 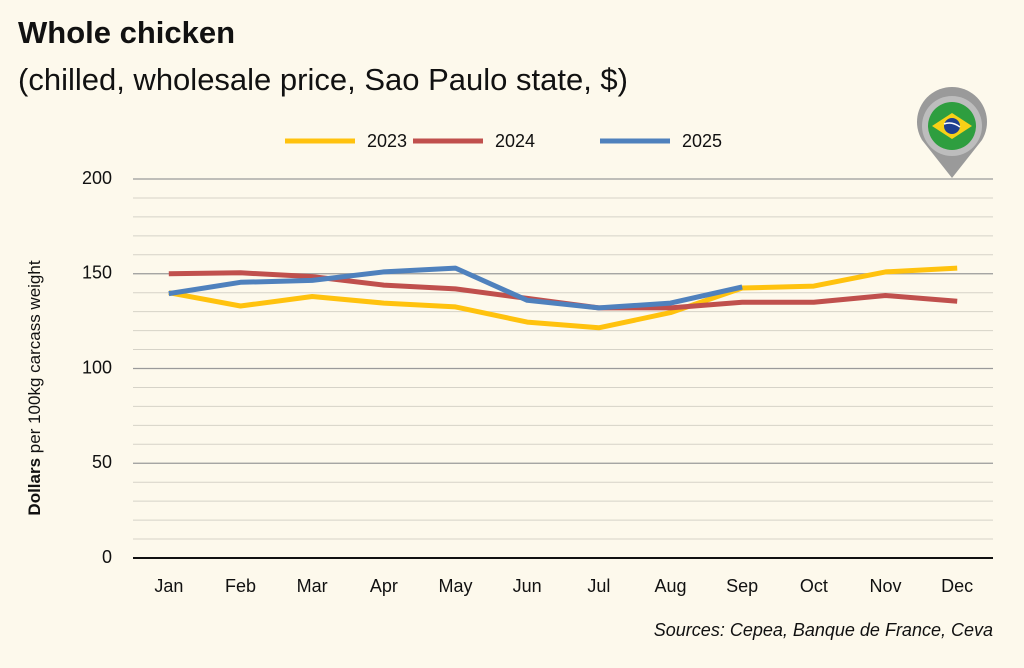 What do you see at coordinates (702, 141) in the screenshot?
I see `legend-label: 2025` at bounding box center [702, 141].